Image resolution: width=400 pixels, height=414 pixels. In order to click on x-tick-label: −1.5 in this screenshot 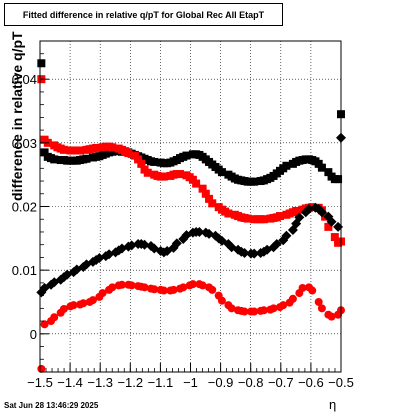, I will do `click(40, 382)`.